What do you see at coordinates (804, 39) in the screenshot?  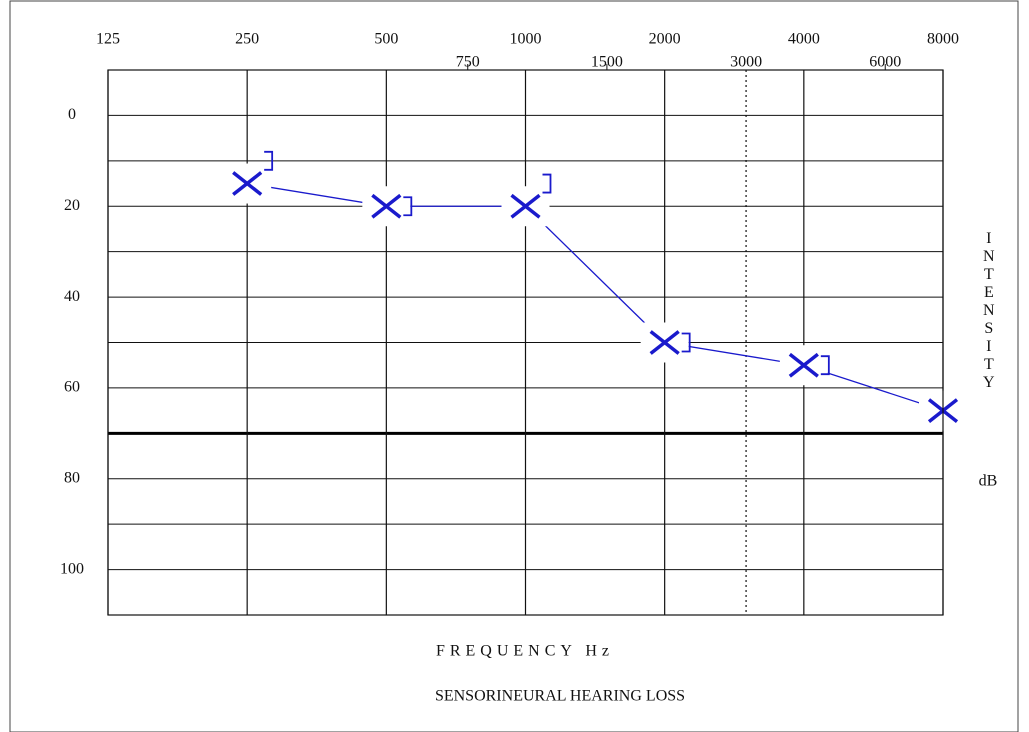 I see `x-tick-label: 4000` at bounding box center [804, 39].